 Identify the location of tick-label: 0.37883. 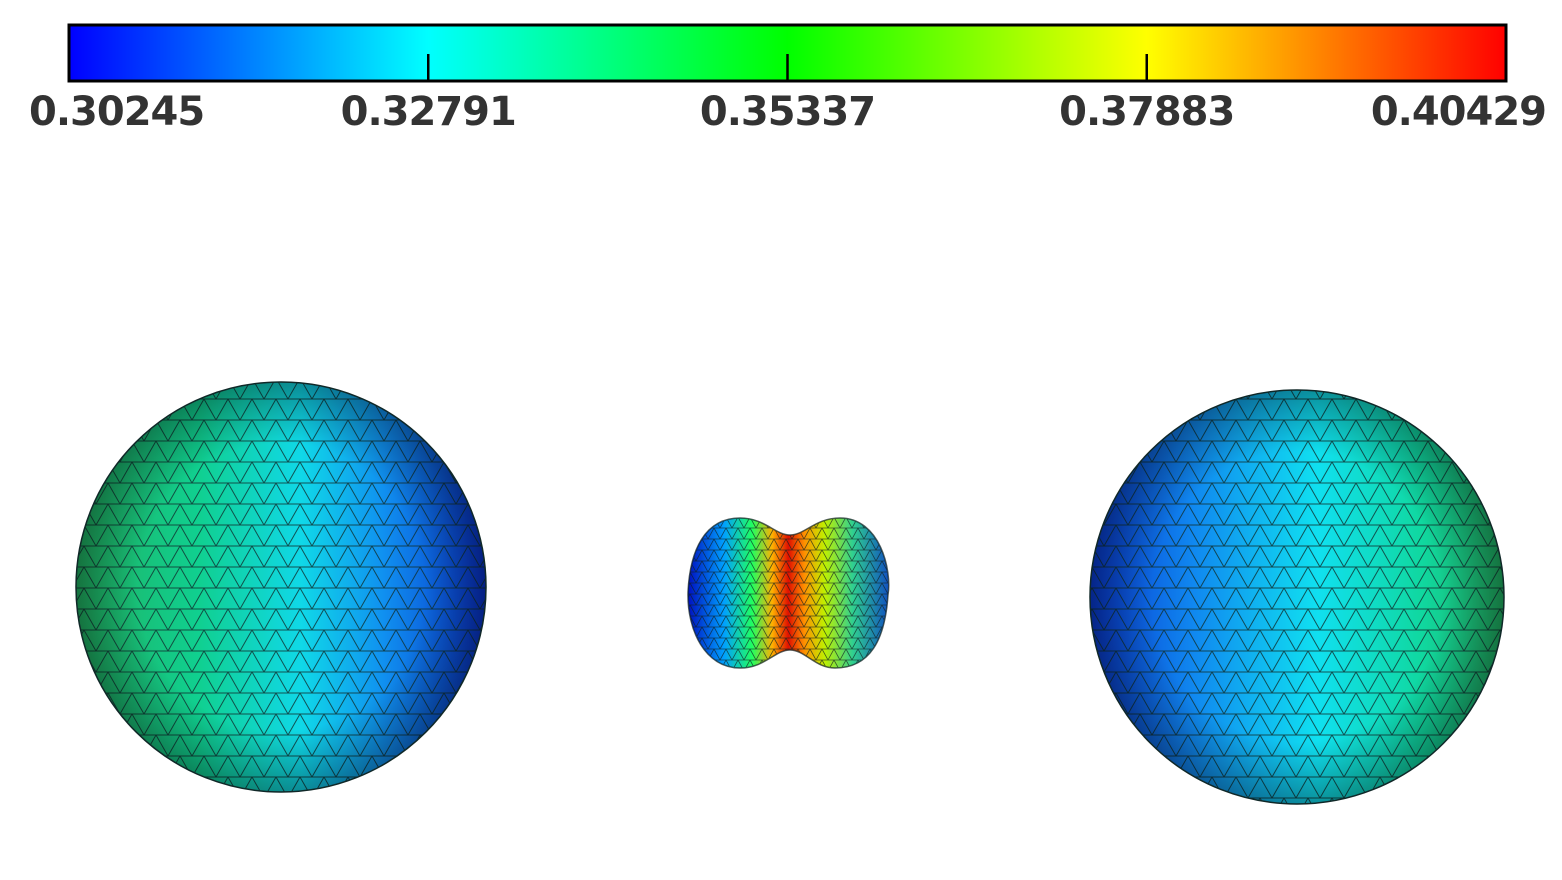
(1146, 112).